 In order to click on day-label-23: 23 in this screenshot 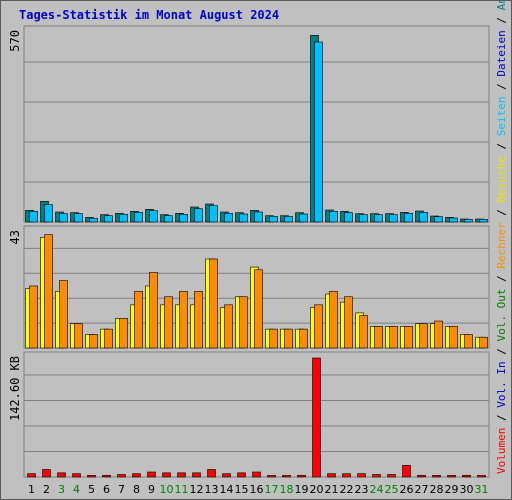, I will do `click(362, 489)`.